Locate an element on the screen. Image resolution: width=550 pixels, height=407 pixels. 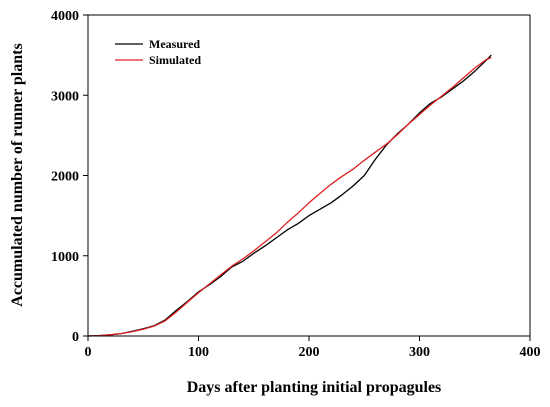
legend: Measured Simulated is located at coordinates (158, 52).